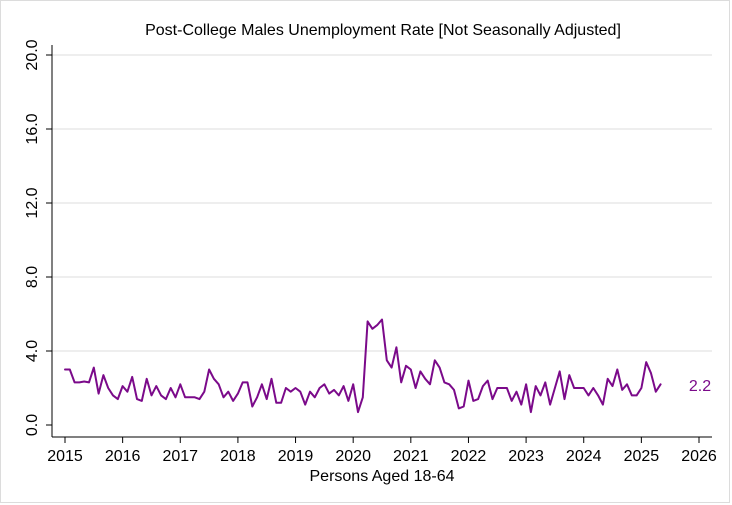  What do you see at coordinates (32, 351) in the screenshot?
I see `y-tick-label: 4.0` at bounding box center [32, 351].